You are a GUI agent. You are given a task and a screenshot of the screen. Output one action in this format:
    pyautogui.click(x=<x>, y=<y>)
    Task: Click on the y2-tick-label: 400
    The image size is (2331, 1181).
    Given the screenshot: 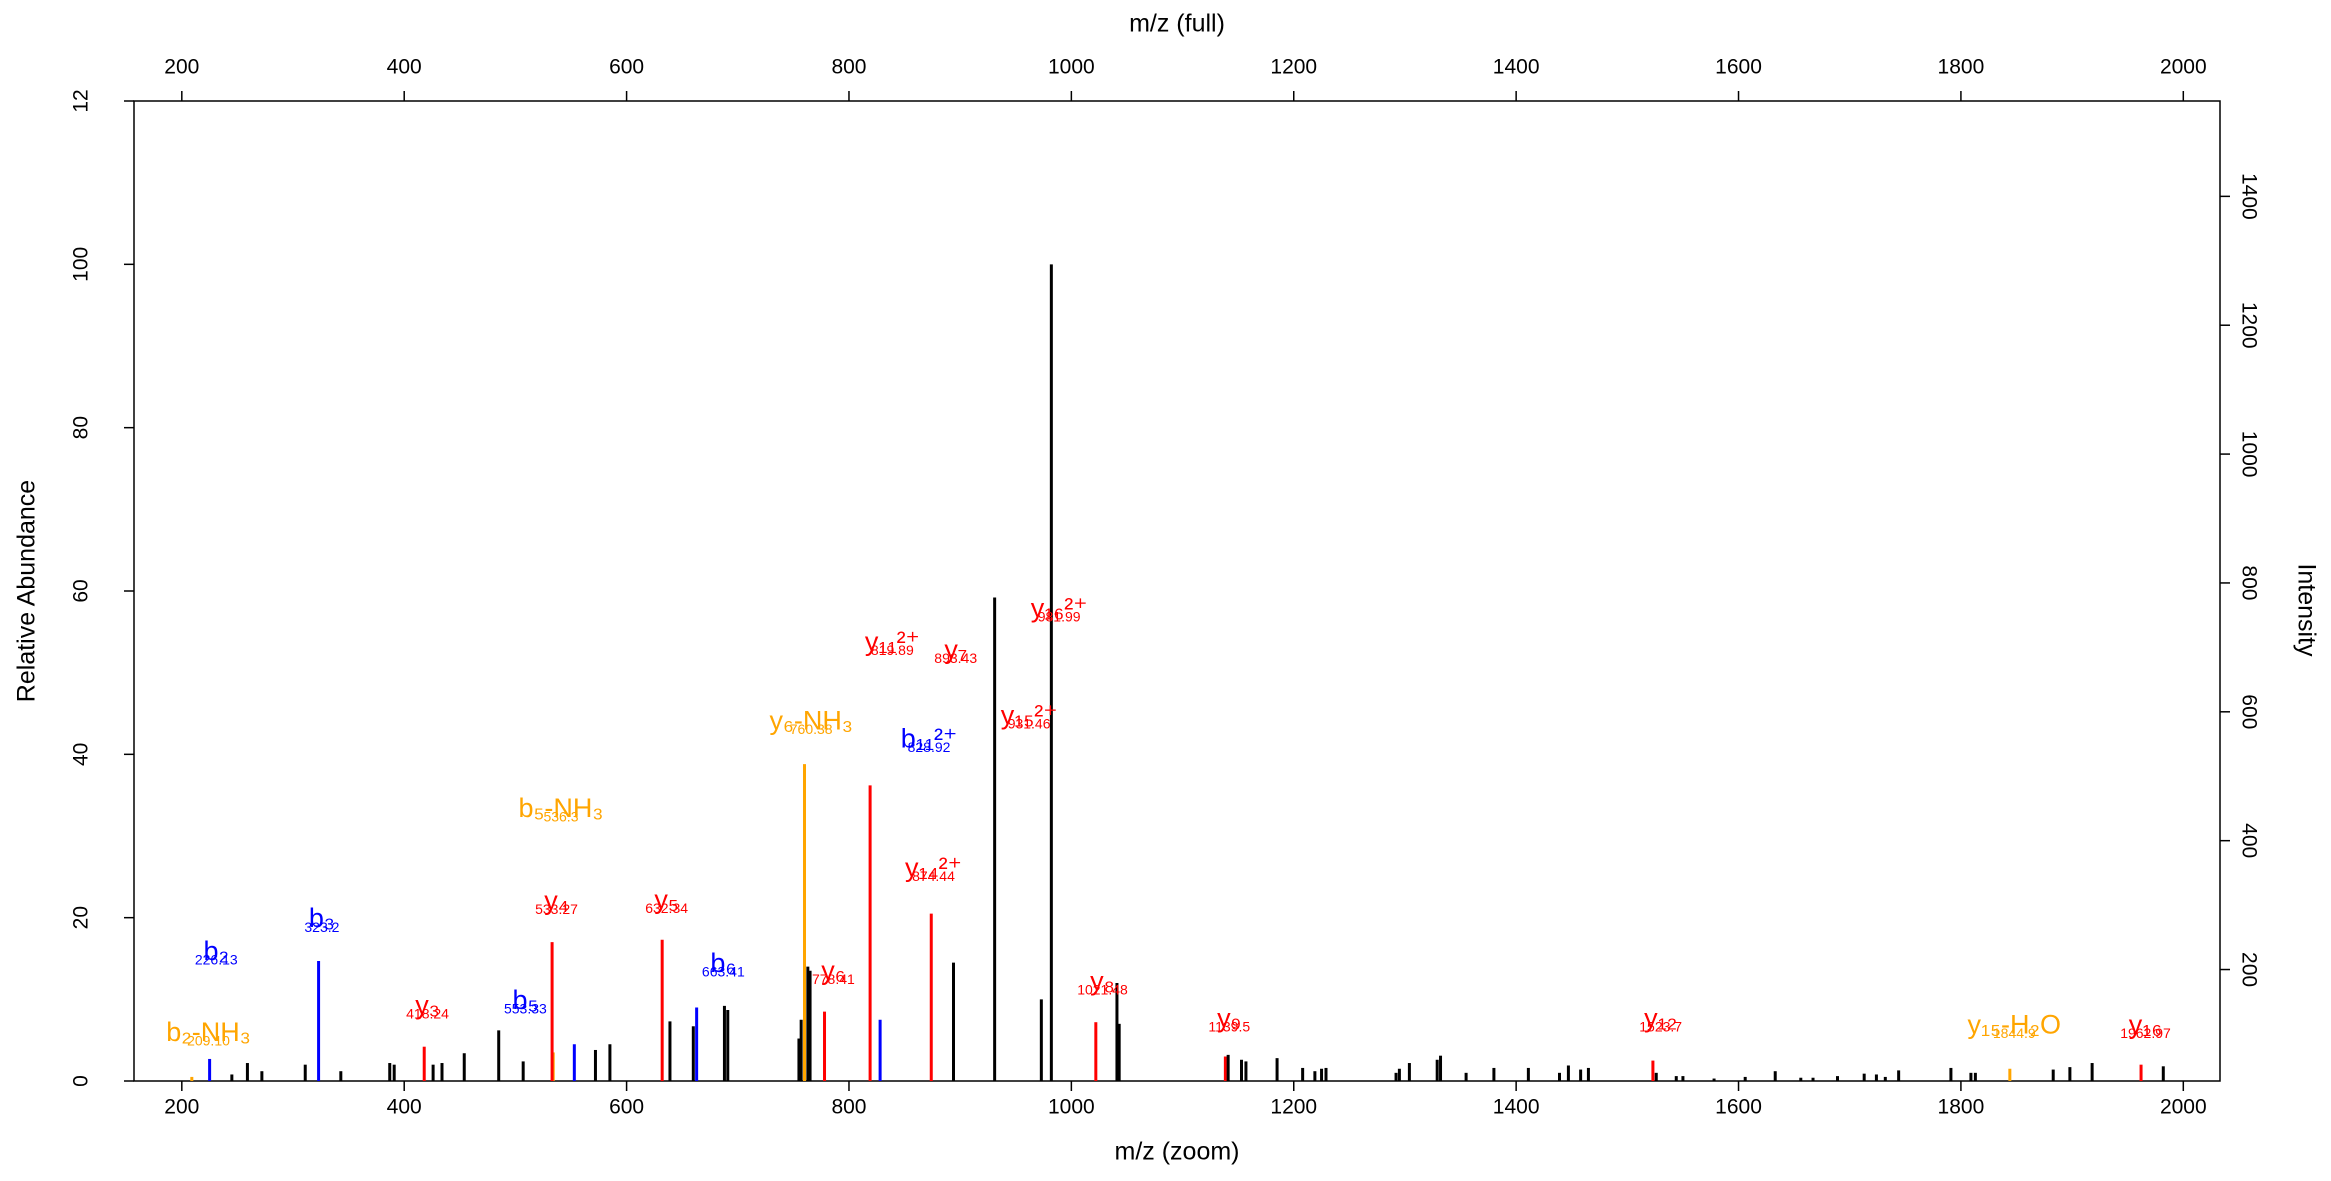 What is the action you would take?
    pyautogui.click(x=2248, y=840)
    